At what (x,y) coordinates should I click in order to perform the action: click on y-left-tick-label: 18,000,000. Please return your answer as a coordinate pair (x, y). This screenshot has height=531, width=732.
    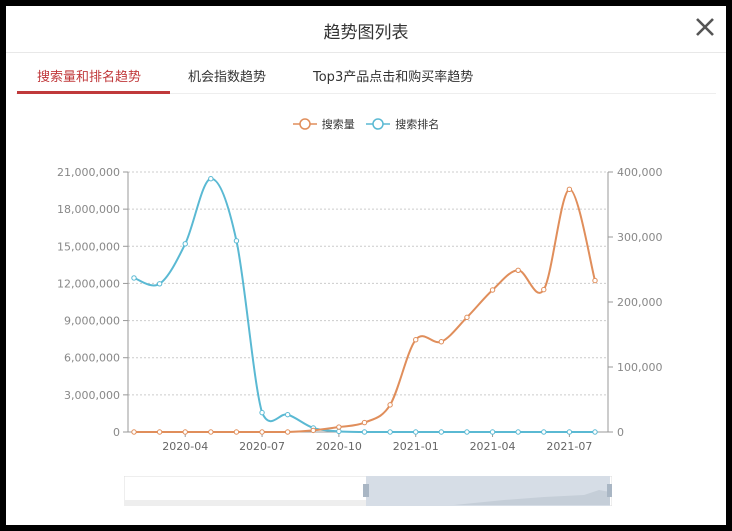
    Looking at the image, I should click on (88, 209).